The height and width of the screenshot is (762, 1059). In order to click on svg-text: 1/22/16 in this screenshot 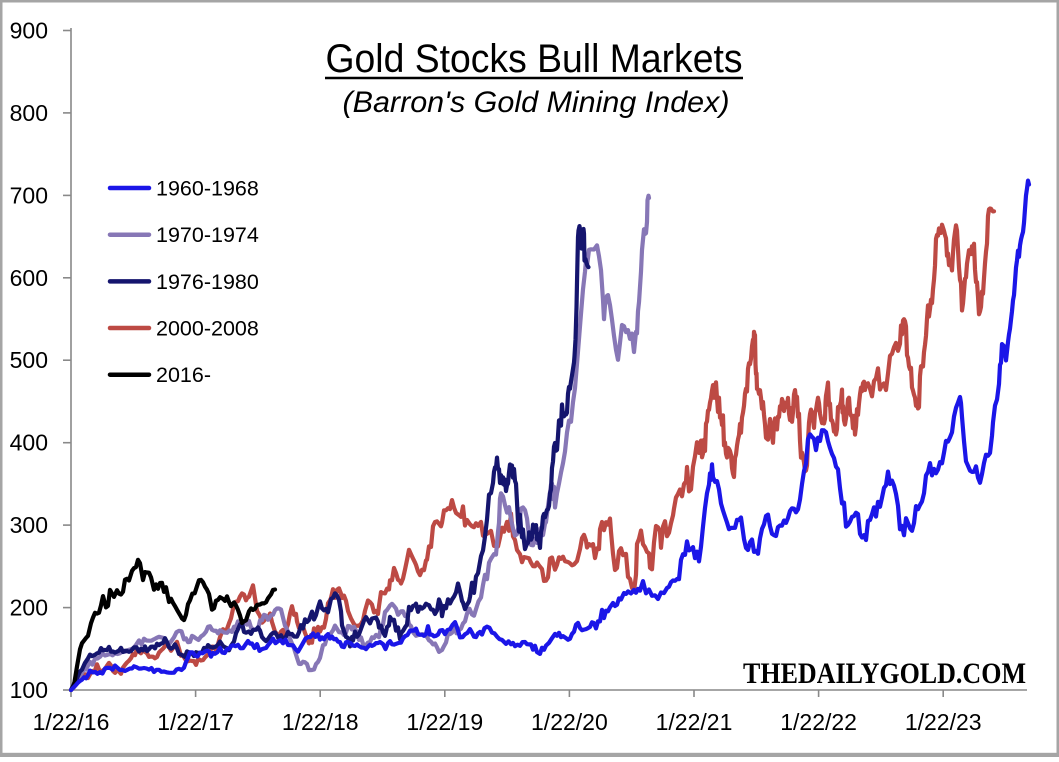, I will do `click(71, 722)`.